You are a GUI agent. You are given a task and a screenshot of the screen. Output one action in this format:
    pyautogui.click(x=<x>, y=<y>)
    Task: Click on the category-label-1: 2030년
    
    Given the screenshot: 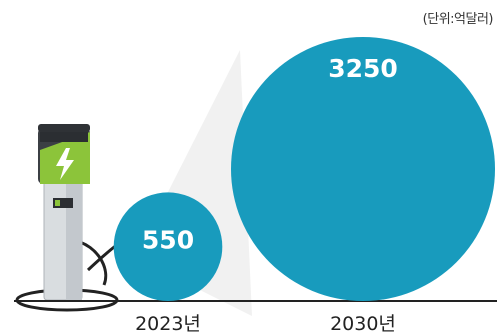 What is the action you would take?
    pyautogui.click(x=363, y=324)
    